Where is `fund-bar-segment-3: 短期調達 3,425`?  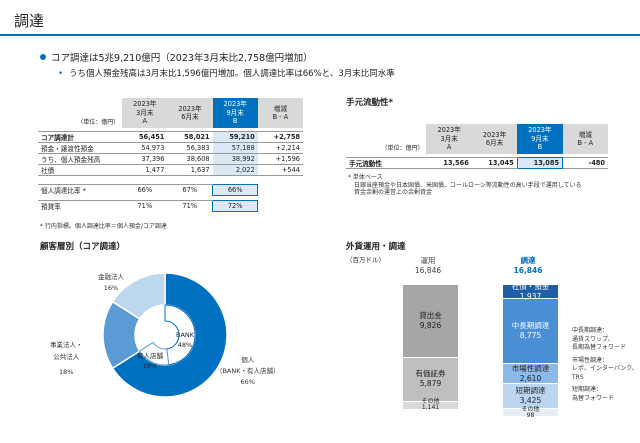
fund-bar-segment-3: 短期調達 3,425 is located at coordinates (530, 396).